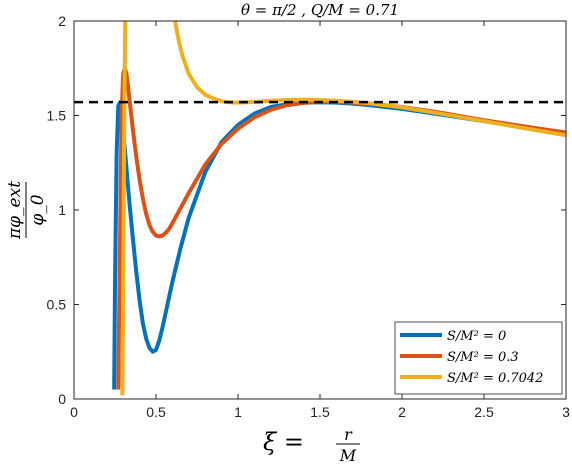  I want to click on y-axis-label: πφ_ext φ_0, so click(26, 210).